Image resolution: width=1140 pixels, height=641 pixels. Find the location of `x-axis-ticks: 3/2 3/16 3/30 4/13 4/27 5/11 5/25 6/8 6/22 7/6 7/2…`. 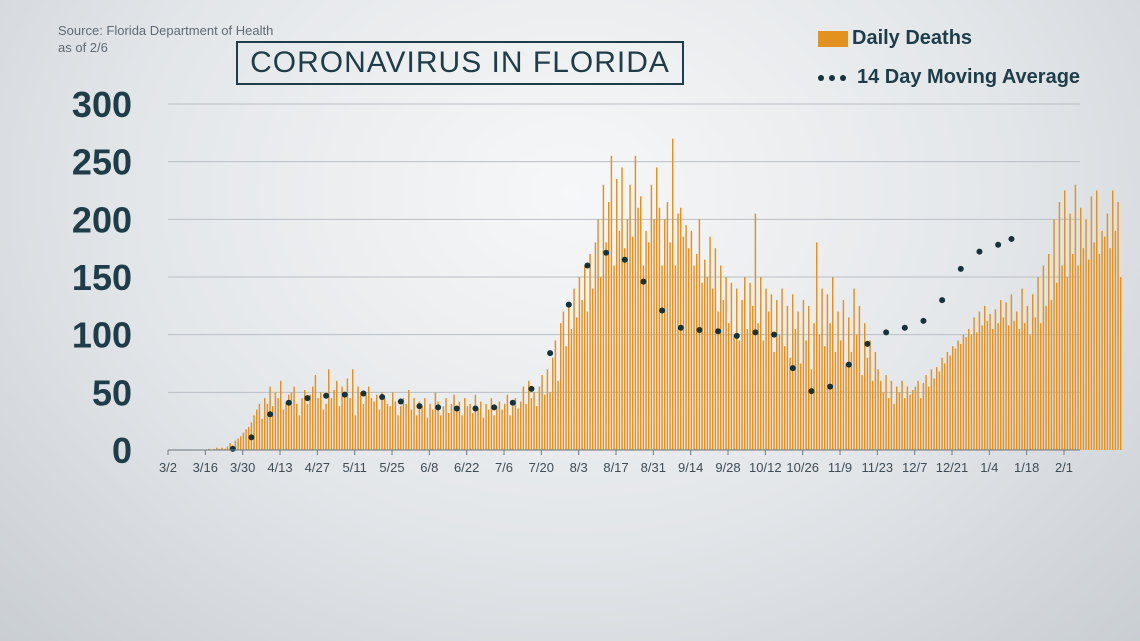

x-axis-ticks: 3/2 3/16 3/30 4/13 4/27 5/11 5/25 6/8 6/22 7/6 7/2… is located at coordinates (616, 462).